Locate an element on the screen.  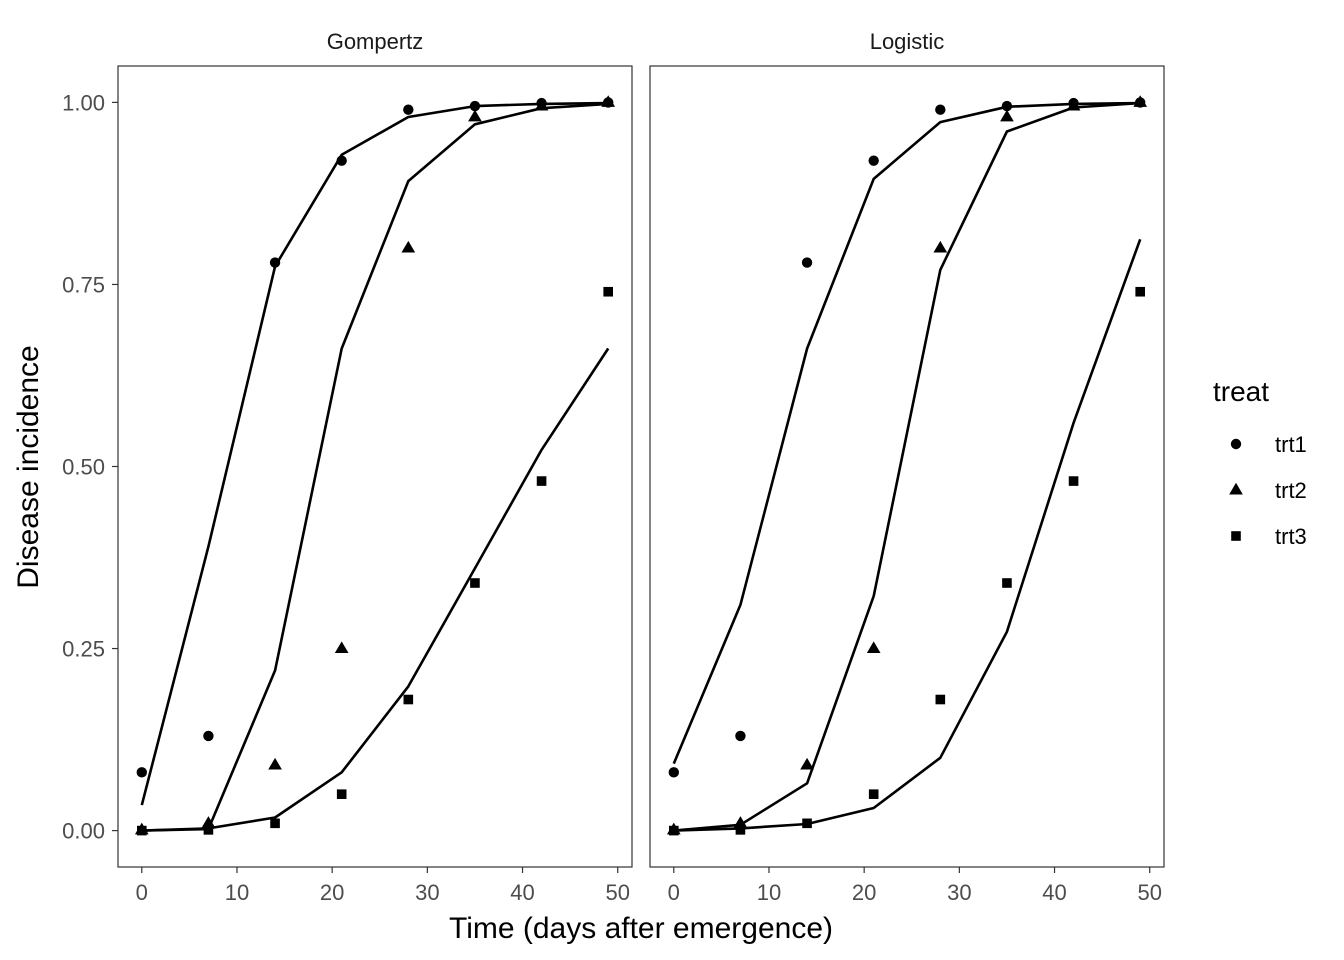
x-axis-title: Time (days after emergence) is located at coordinates (641, 928).